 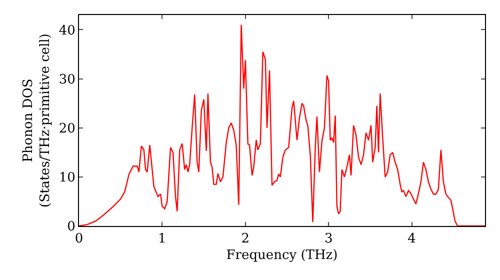 What do you see at coordinates (328, 239) in the screenshot?
I see `x-tick-label: 3` at bounding box center [328, 239].